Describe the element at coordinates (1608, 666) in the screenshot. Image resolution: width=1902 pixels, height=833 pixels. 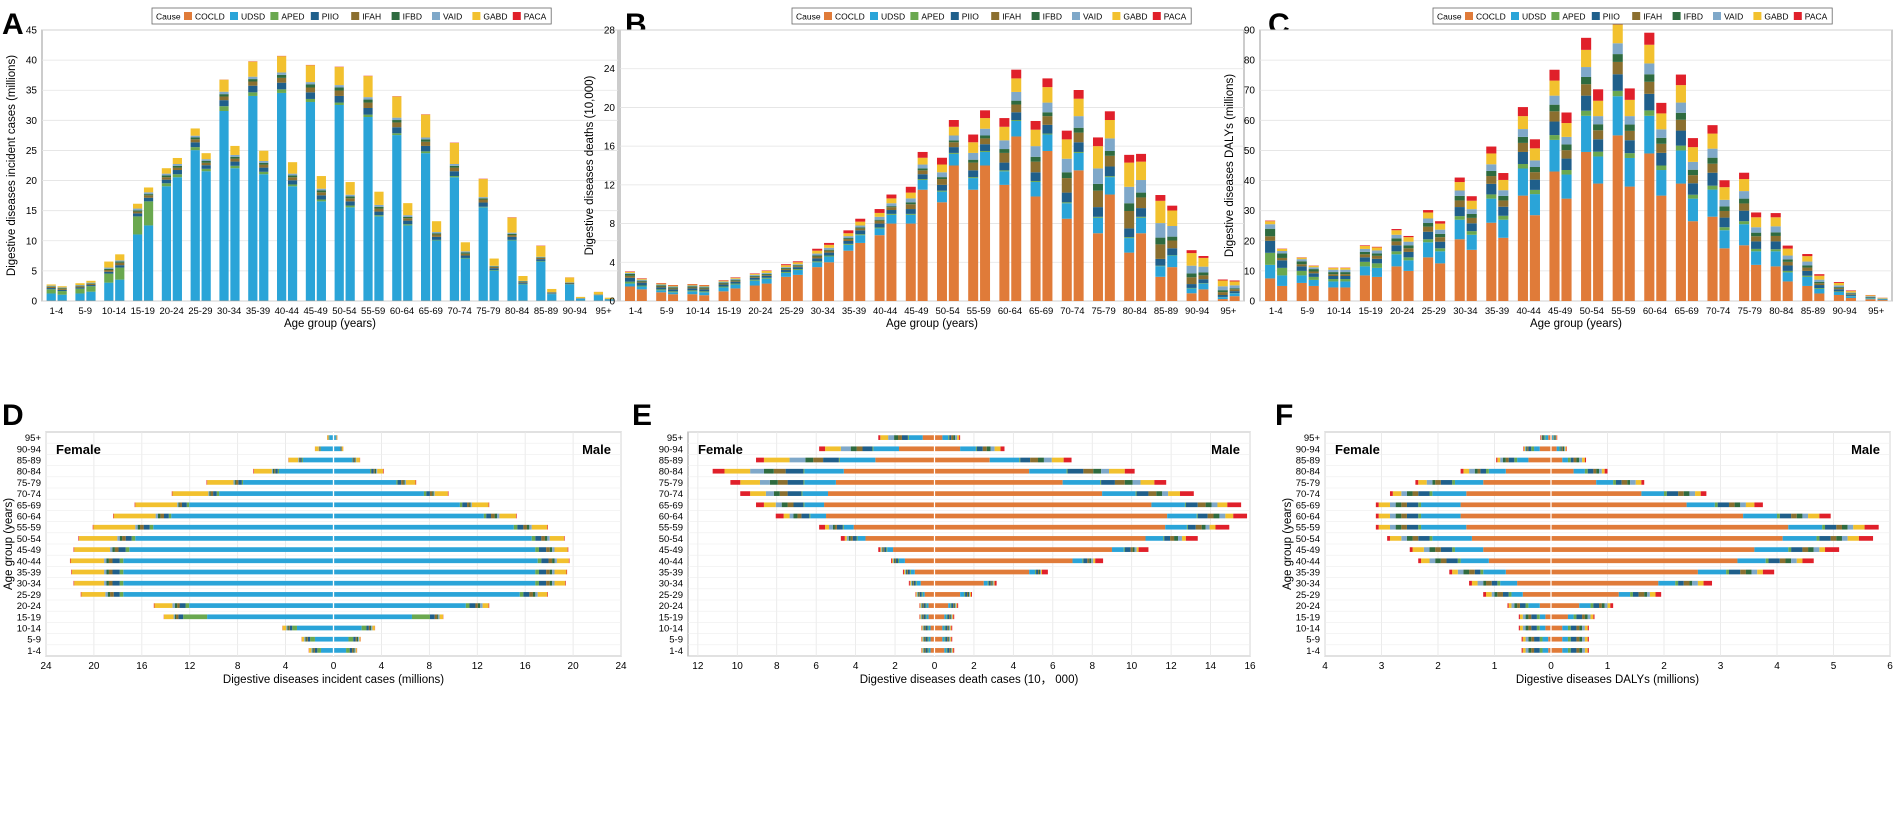
I see `x-tick-label: 1` at that location.